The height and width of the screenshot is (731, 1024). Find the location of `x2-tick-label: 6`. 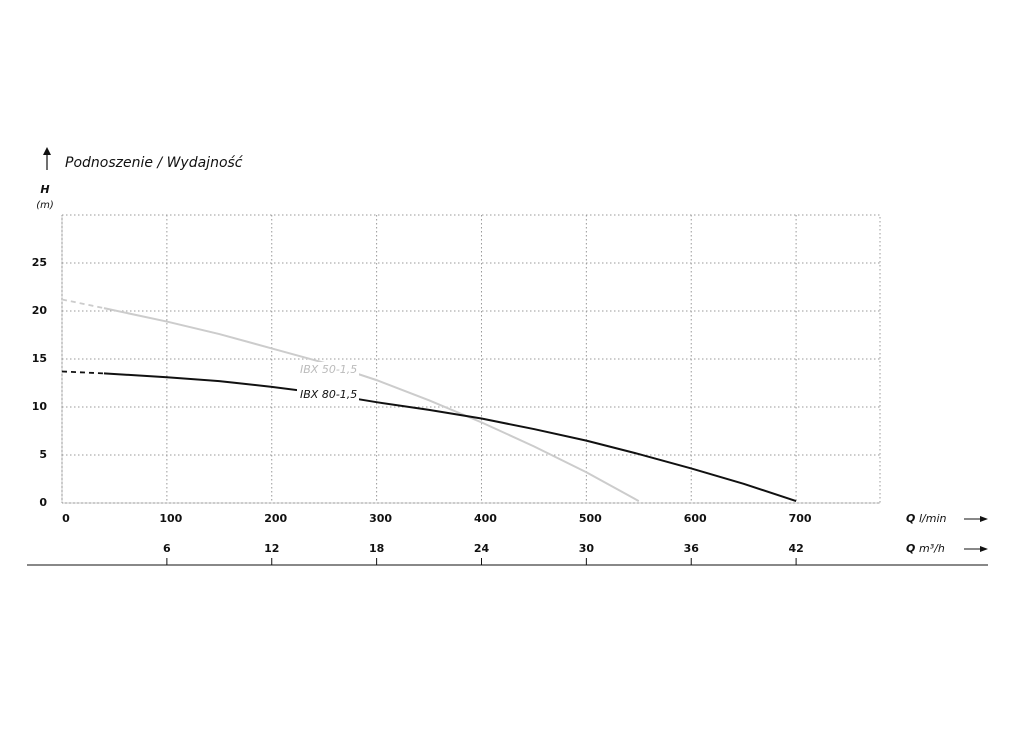

x2-tick-label: 6 is located at coordinates (167, 548).